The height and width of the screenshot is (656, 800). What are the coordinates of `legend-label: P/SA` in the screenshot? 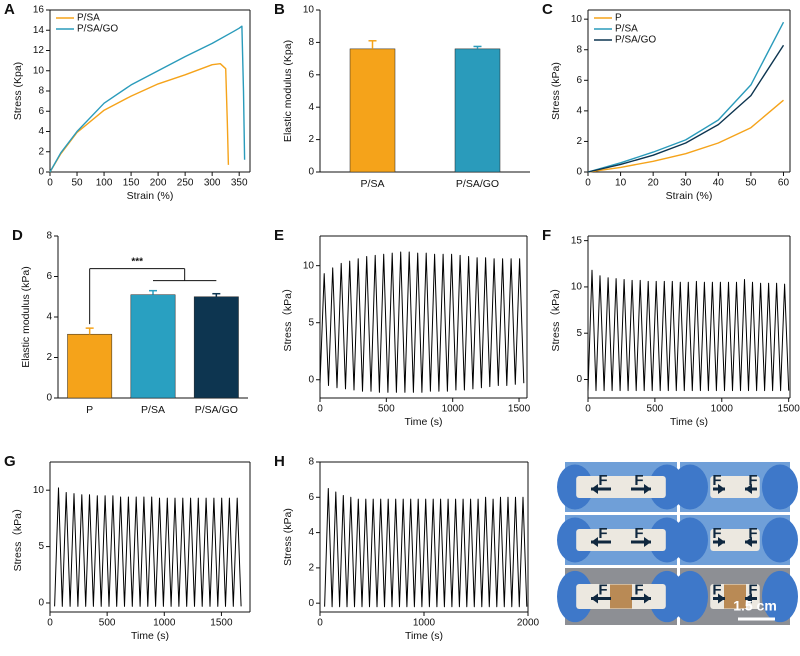 It's located at (626, 29).